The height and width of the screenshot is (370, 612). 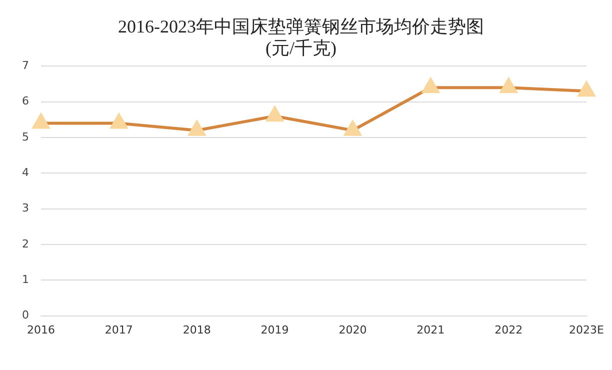 What do you see at coordinates (25, 279) in the screenshot?
I see `y-tick-label: 1` at bounding box center [25, 279].